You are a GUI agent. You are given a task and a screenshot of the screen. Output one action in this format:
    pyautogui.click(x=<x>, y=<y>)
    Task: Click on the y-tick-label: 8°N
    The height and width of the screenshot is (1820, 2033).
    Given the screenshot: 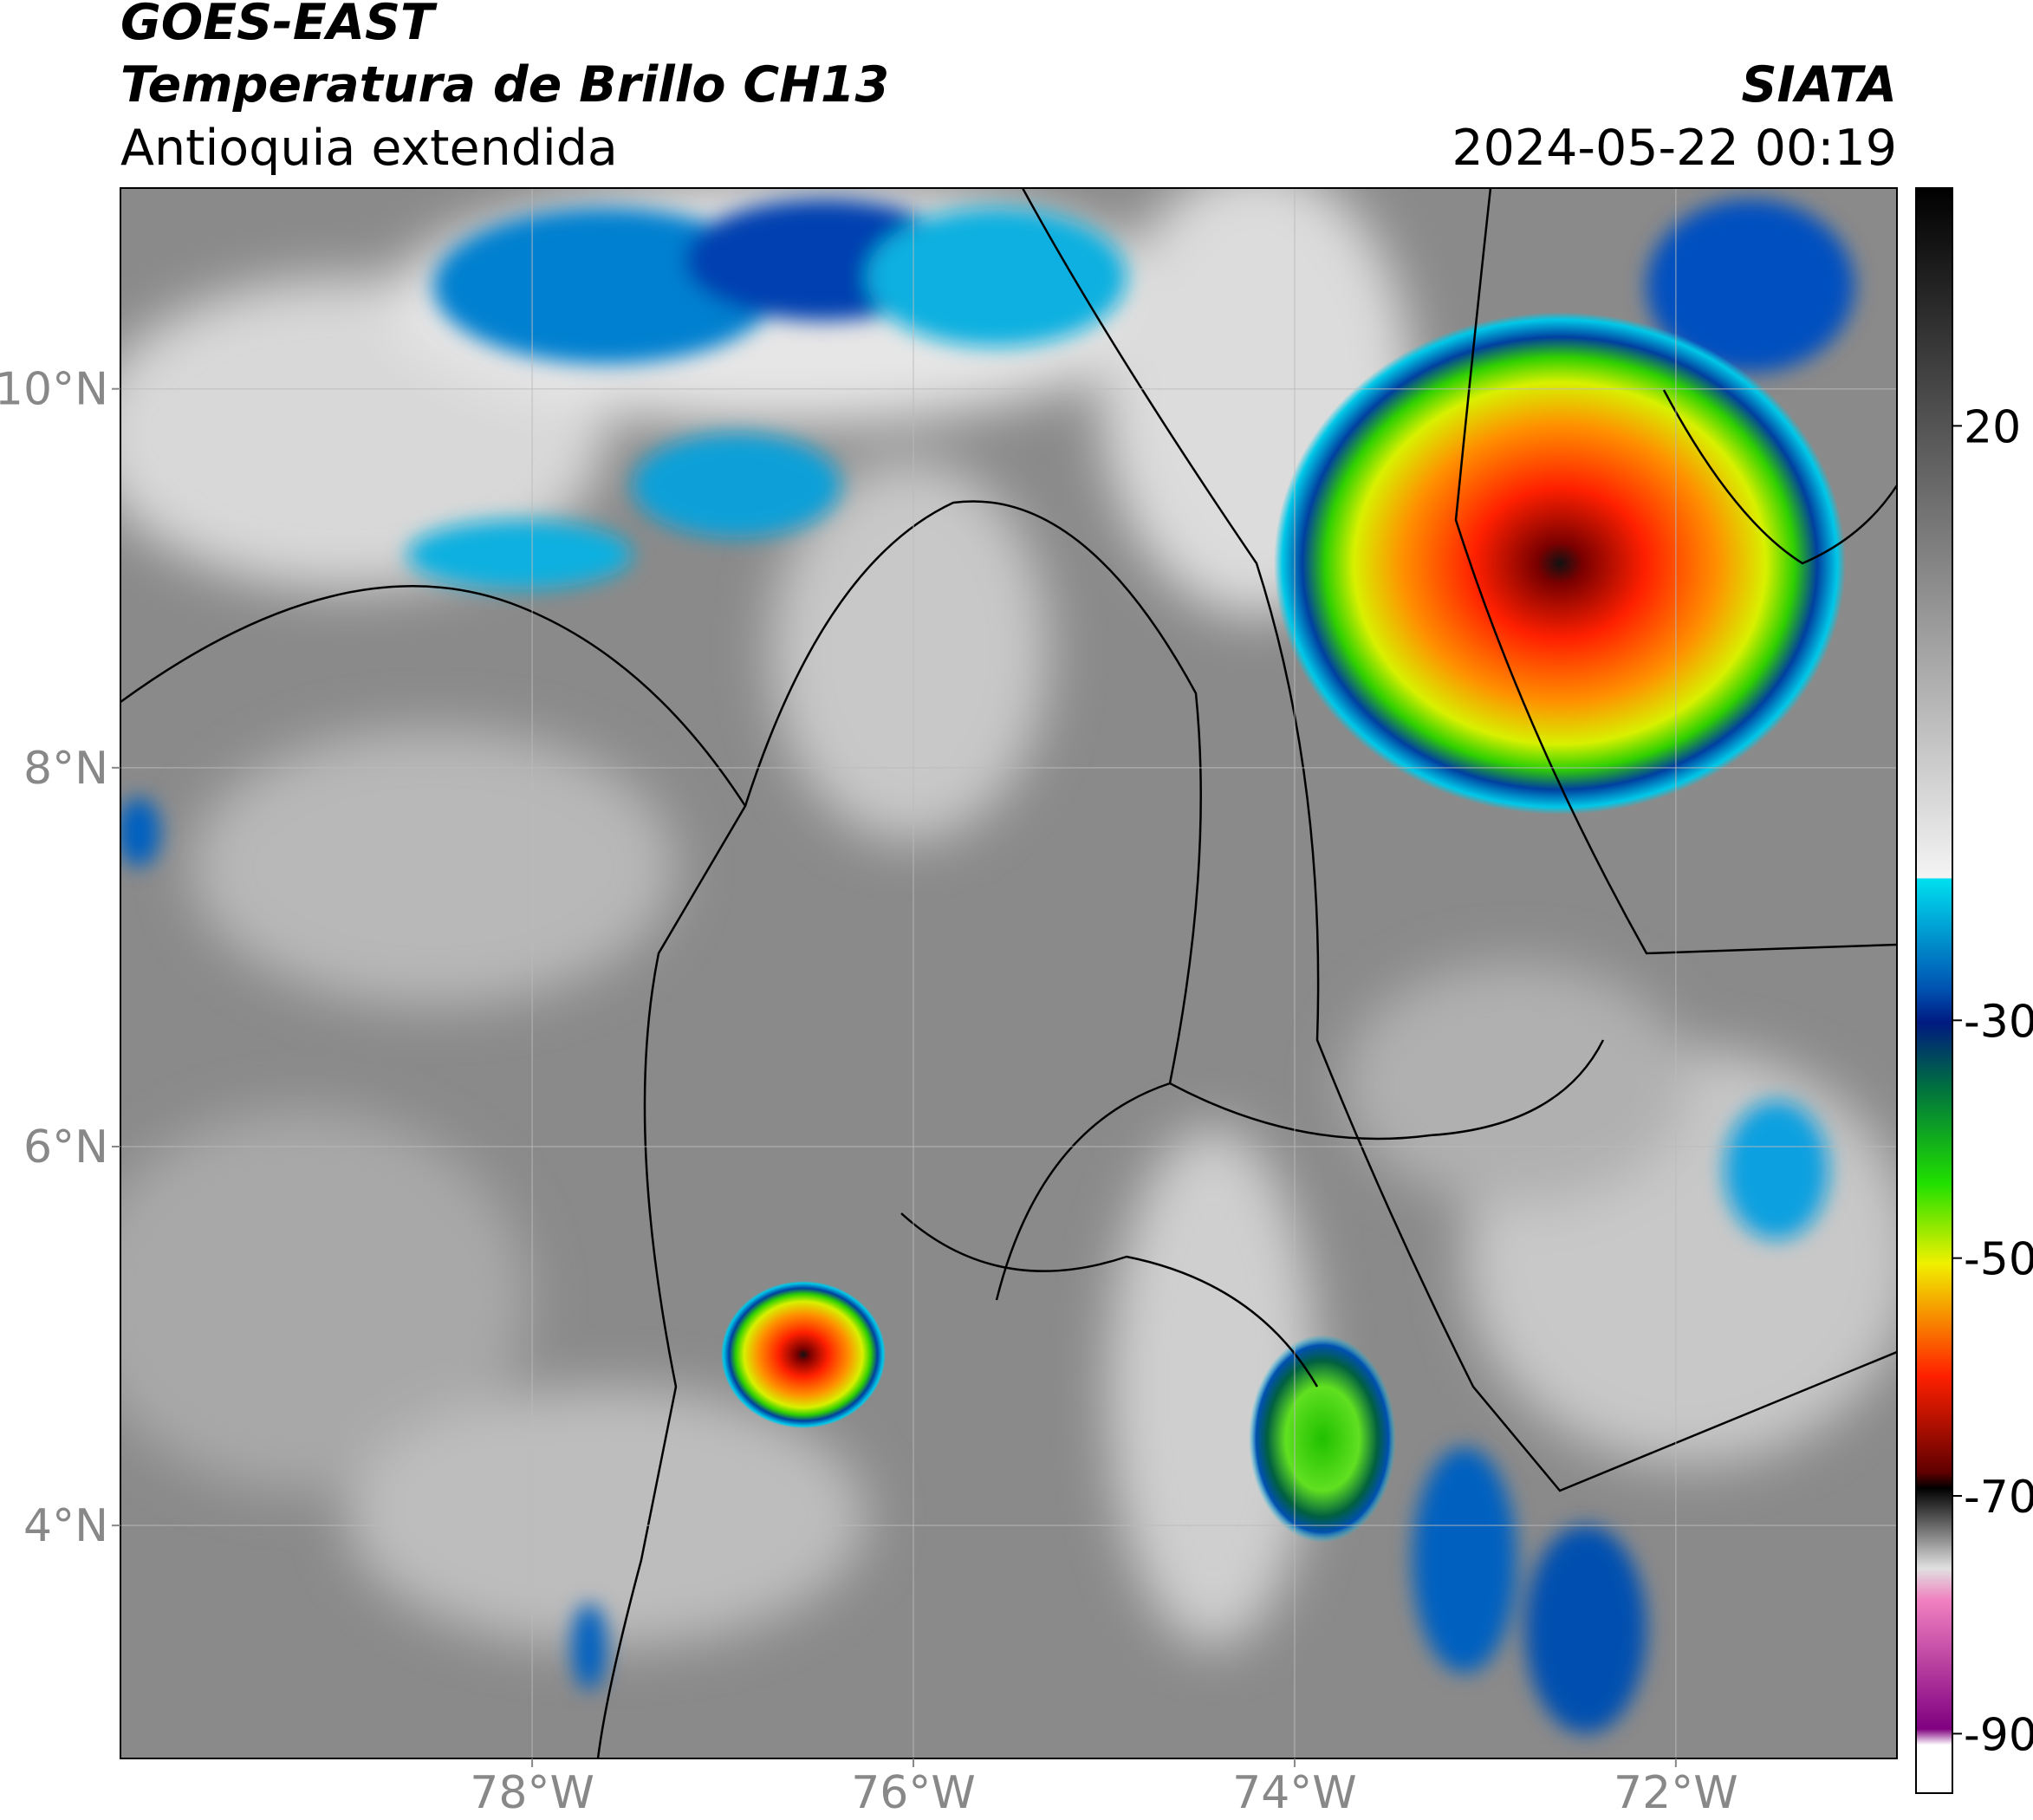 What is the action you would take?
    pyautogui.click(x=65, y=769)
    